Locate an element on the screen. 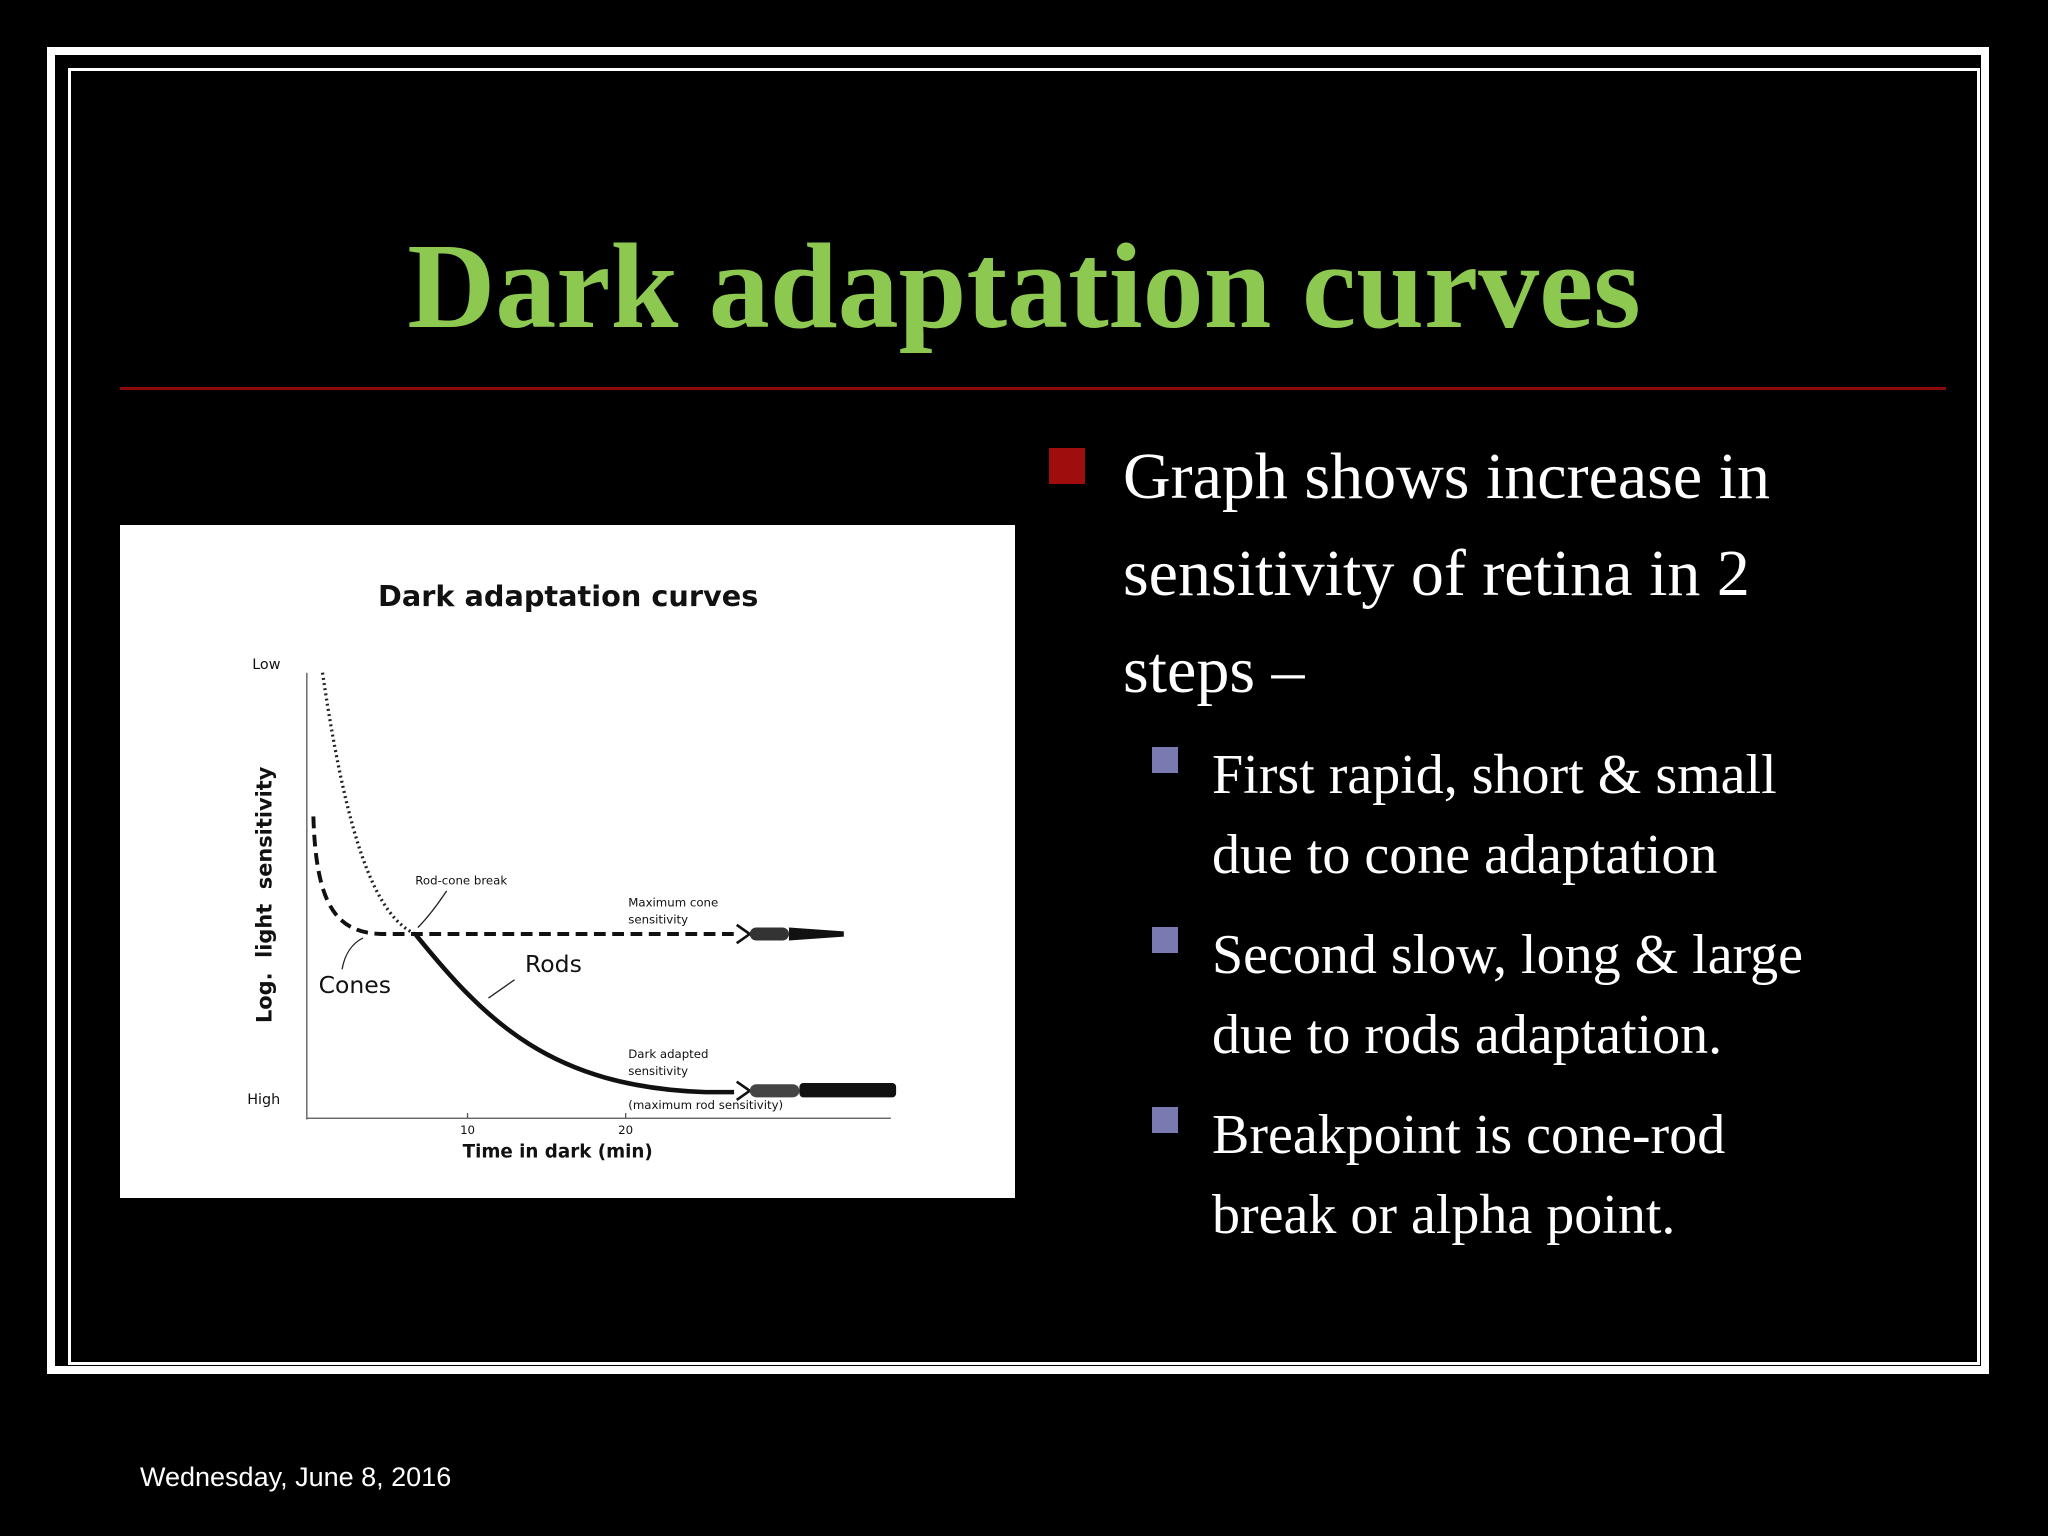 This screenshot has height=1536, width=2048. rod-curve is located at coordinates (574, 1013).